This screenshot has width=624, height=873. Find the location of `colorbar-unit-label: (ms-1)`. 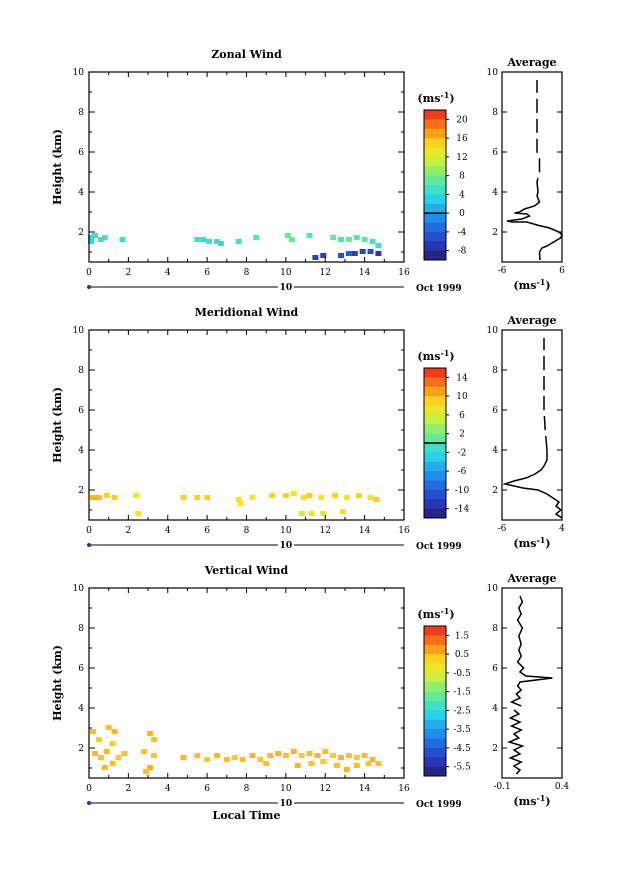

colorbar-unit-label: (ms-1) is located at coordinates (435, 613).